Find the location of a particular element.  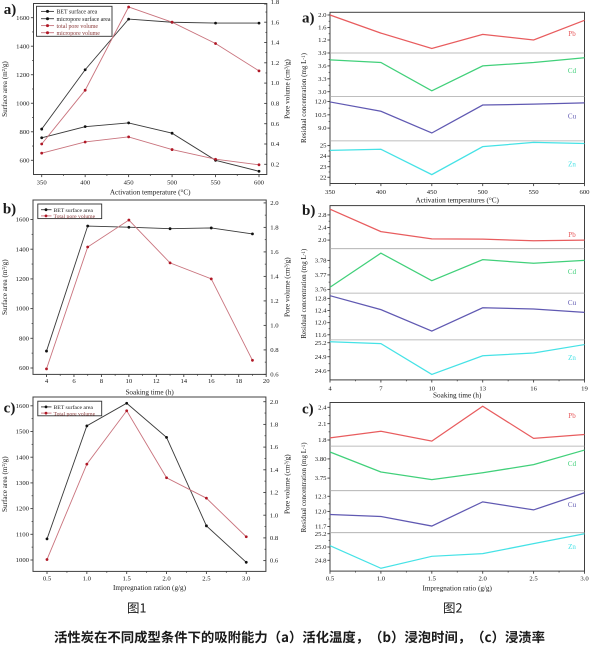

svg-text: 1100 is located at coordinates (23, 534).